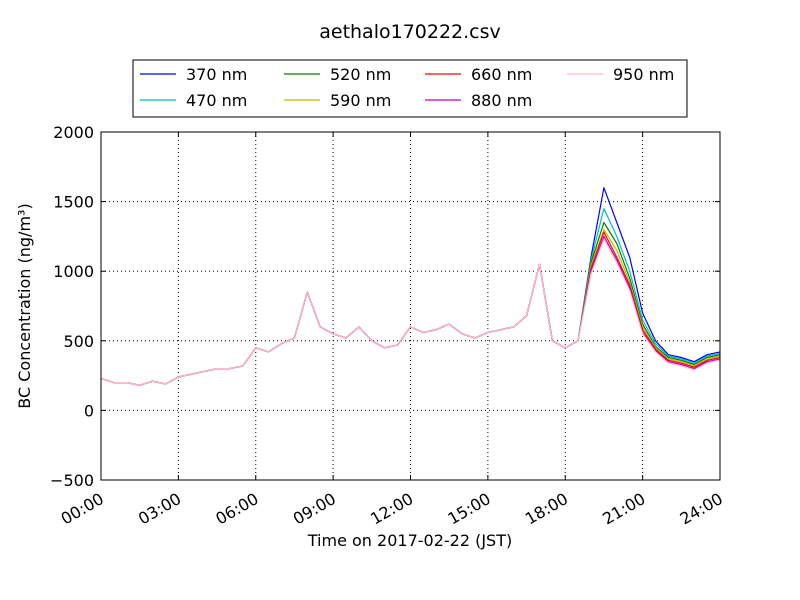 This screenshot has height=600, width=800. I want to click on y-axis-title: BC Concentration (ng/m³), so click(24, 305).